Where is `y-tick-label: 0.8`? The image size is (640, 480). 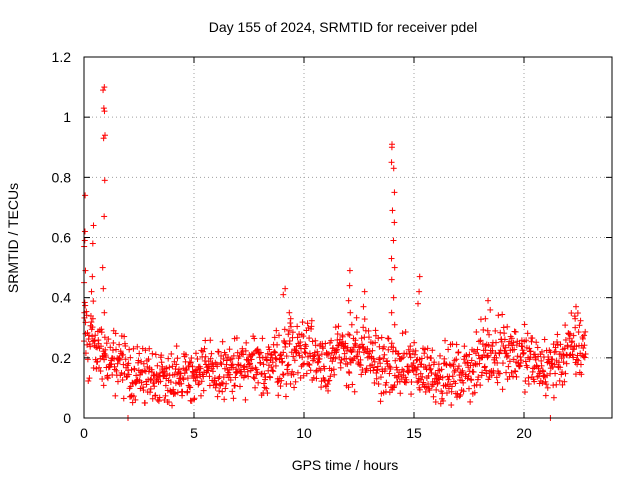 y-tick-label: 0.8 is located at coordinates (62, 177).